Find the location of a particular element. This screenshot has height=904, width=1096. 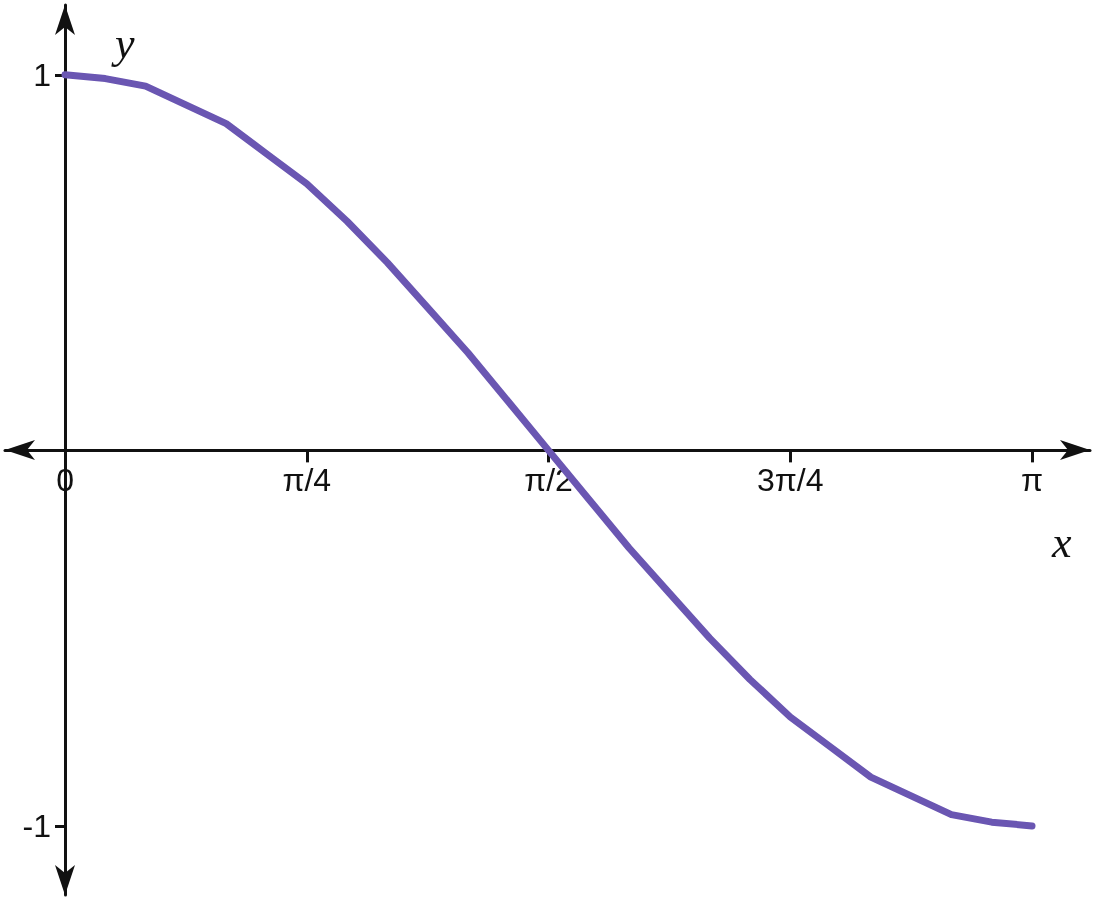

x-axis-title: x is located at coordinates (1061, 542).